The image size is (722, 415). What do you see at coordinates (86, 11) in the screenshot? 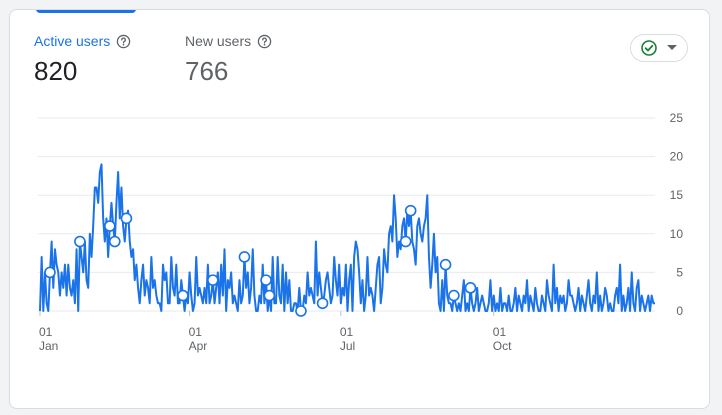
I see `active-tab-indicator` at bounding box center [86, 11].